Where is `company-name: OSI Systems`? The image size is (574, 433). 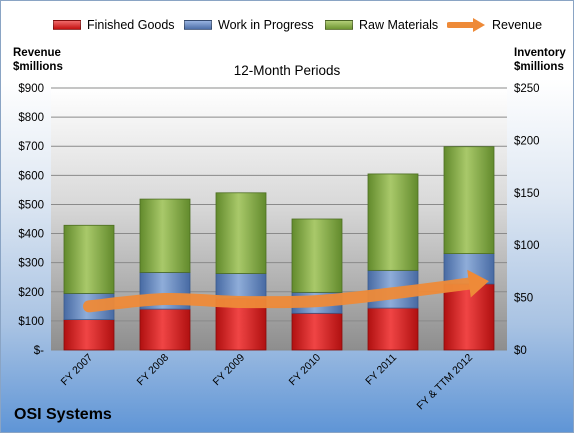
company-name: OSI Systems is located at coordinates (63, 414).